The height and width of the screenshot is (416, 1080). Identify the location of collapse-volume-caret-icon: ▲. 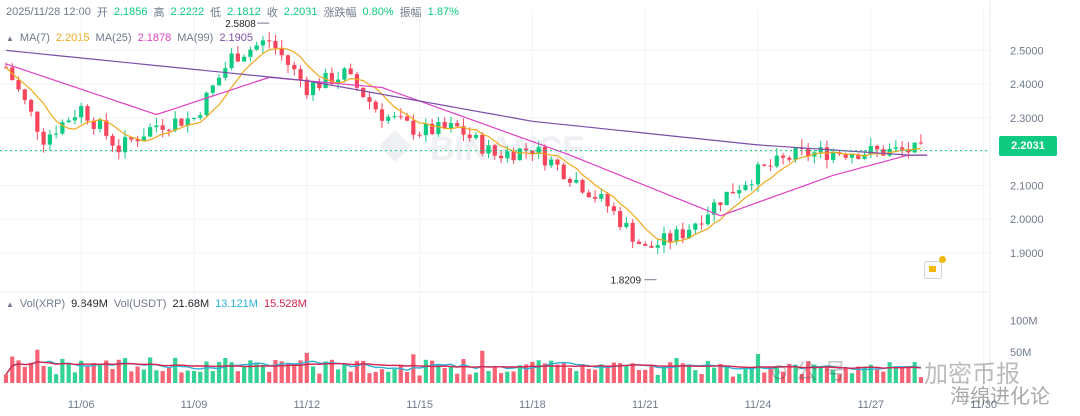
(10, 304).